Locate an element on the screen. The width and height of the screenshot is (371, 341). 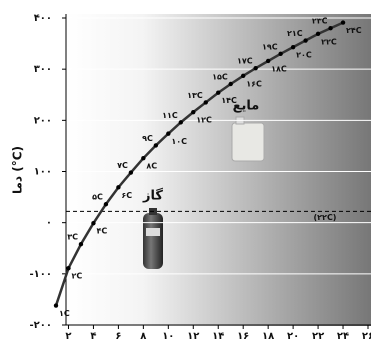
y-tick-label: -۲۰۰ is located at coordinates (41, 325).